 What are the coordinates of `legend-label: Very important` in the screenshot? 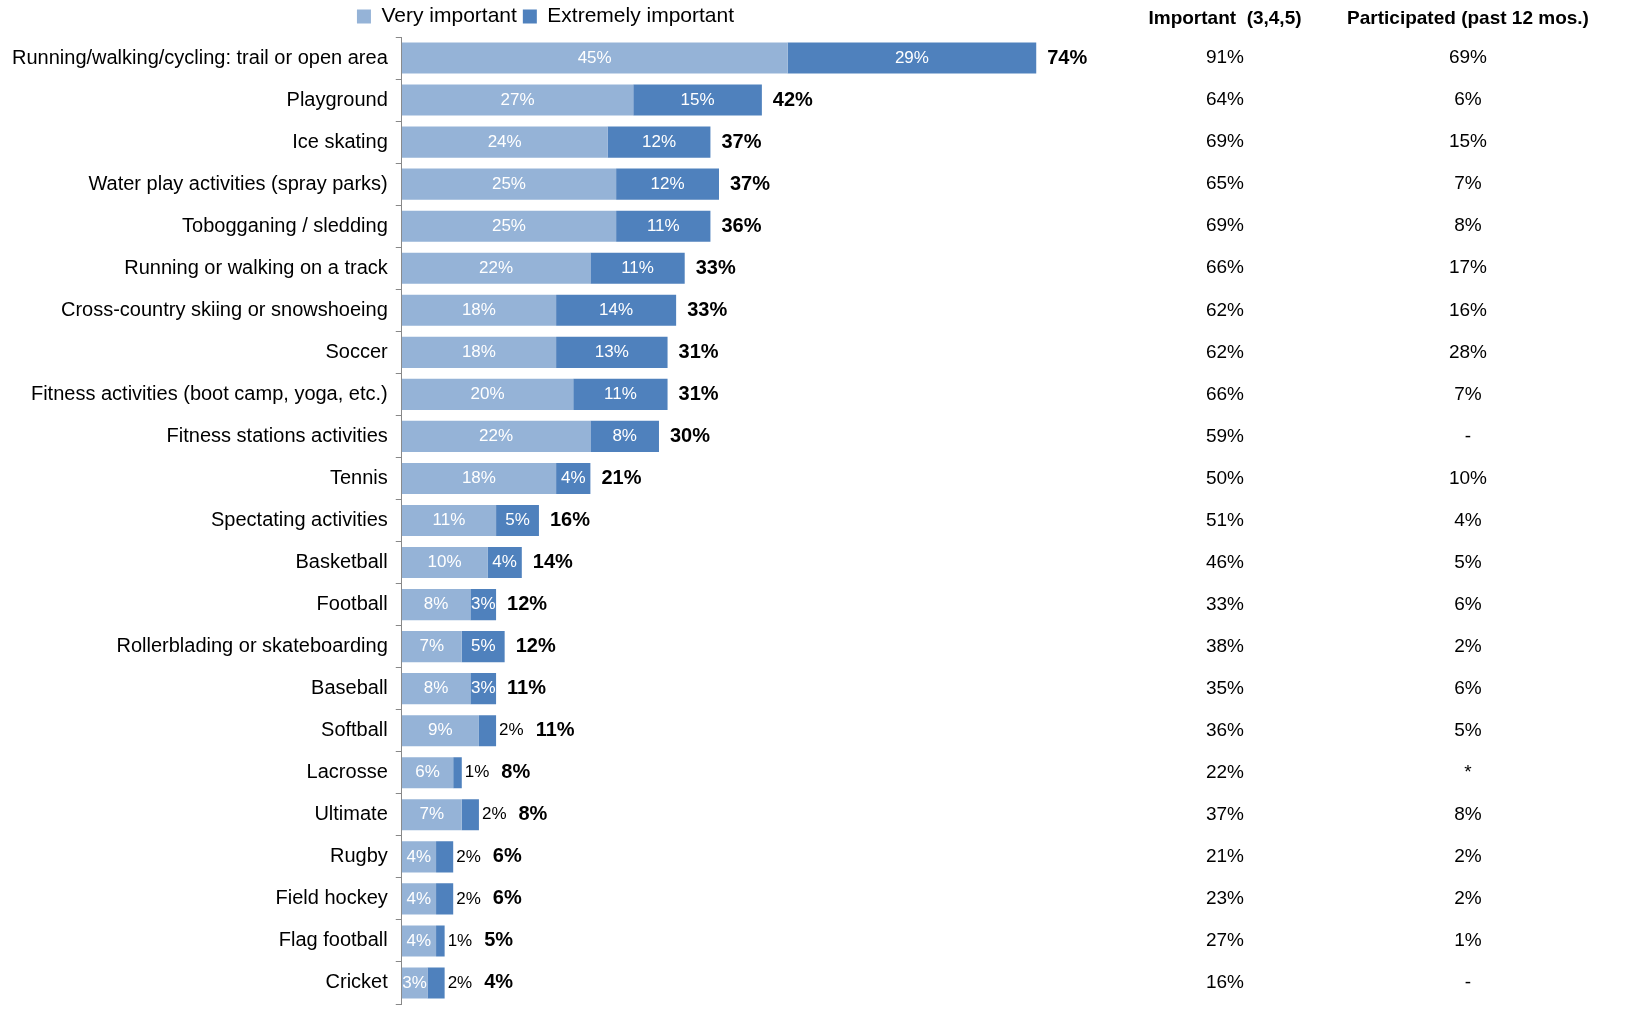 It's located at (449, 15).